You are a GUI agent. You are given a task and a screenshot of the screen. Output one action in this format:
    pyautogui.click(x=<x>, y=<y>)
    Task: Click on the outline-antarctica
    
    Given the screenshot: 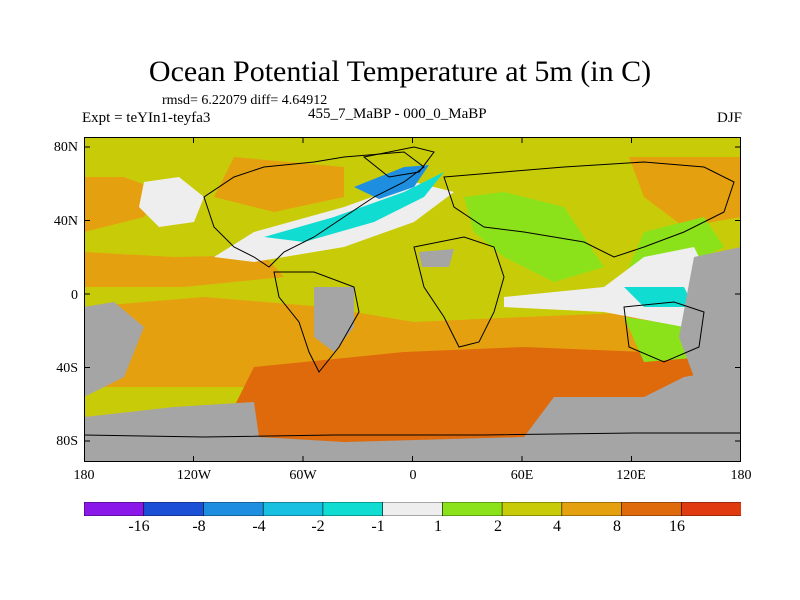 What is the action you would take?
    pyautogui.click(x=412, y=435)
    